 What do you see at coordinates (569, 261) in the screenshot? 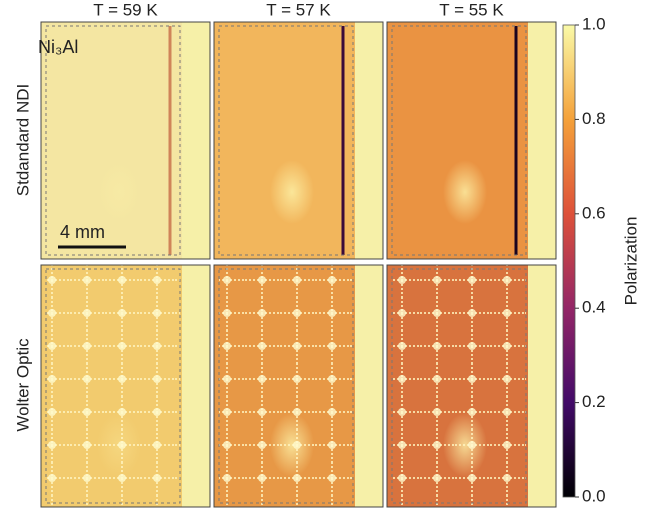
I see `colorbar` at bounding box center [569, 261].